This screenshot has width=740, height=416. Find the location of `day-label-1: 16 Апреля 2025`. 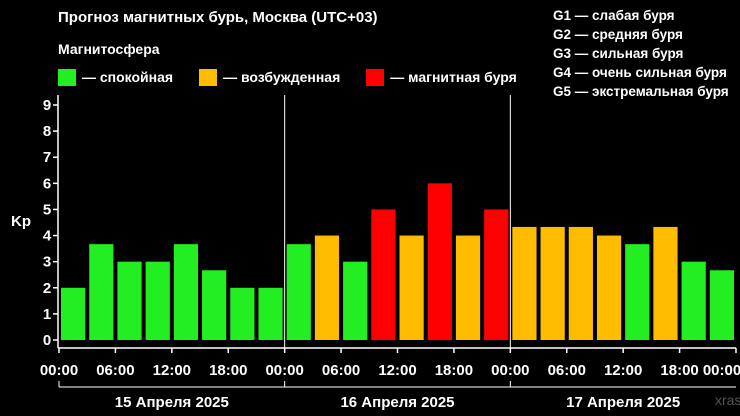

day-label-1: 16 Апреля 2025 is located at coordinates (397, 402).